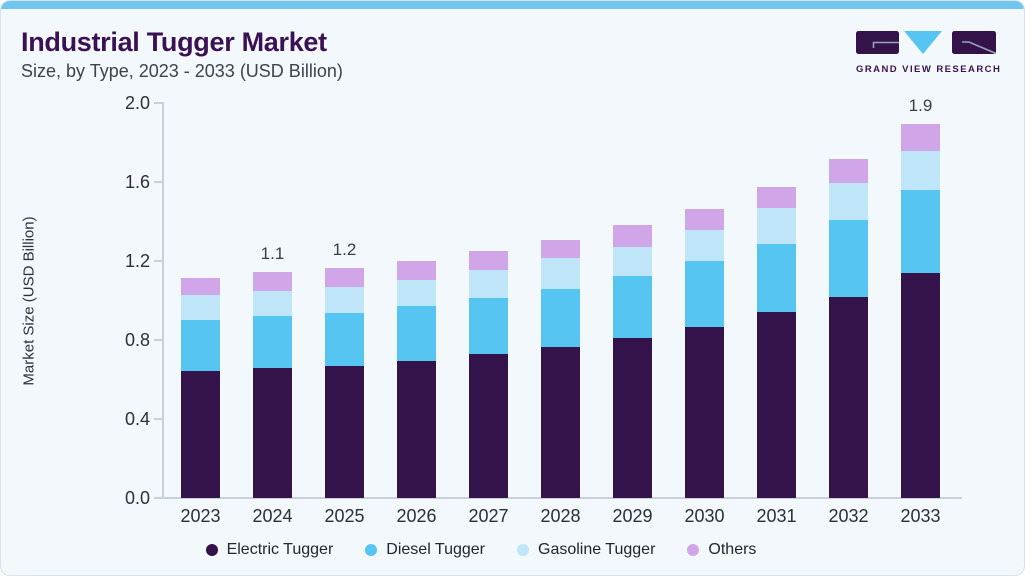  What do you see at coordinates (632, 516) in the screenshot?
I see `x-tick-label: 2029` at bounding box center [632, 516].